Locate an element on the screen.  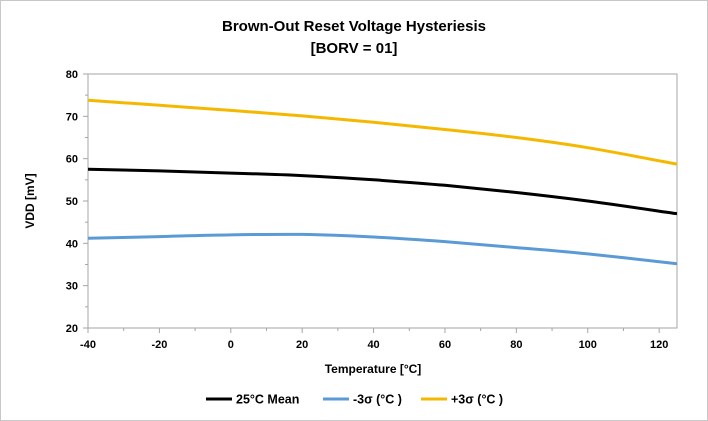
x-tick-label: -40 is located at coordinates (88, 345).